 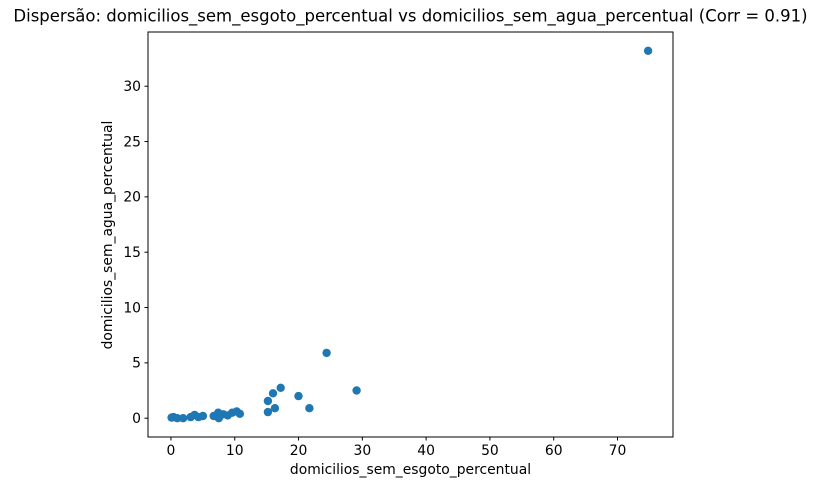 I want to click on y-axis-ticks: 0 5 10 15 20 25 30, so click(x=135, y=253).